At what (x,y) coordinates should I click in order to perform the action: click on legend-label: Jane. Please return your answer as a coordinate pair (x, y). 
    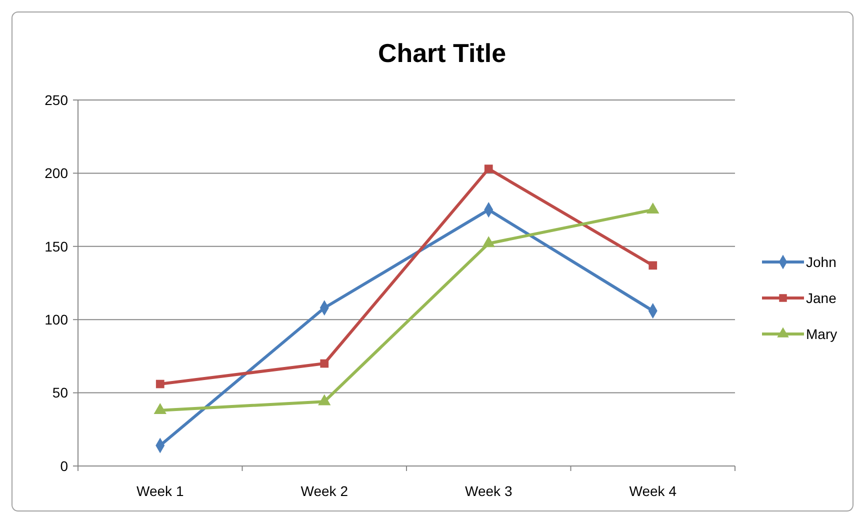
    Looking at the image, I should click on (821, 298).